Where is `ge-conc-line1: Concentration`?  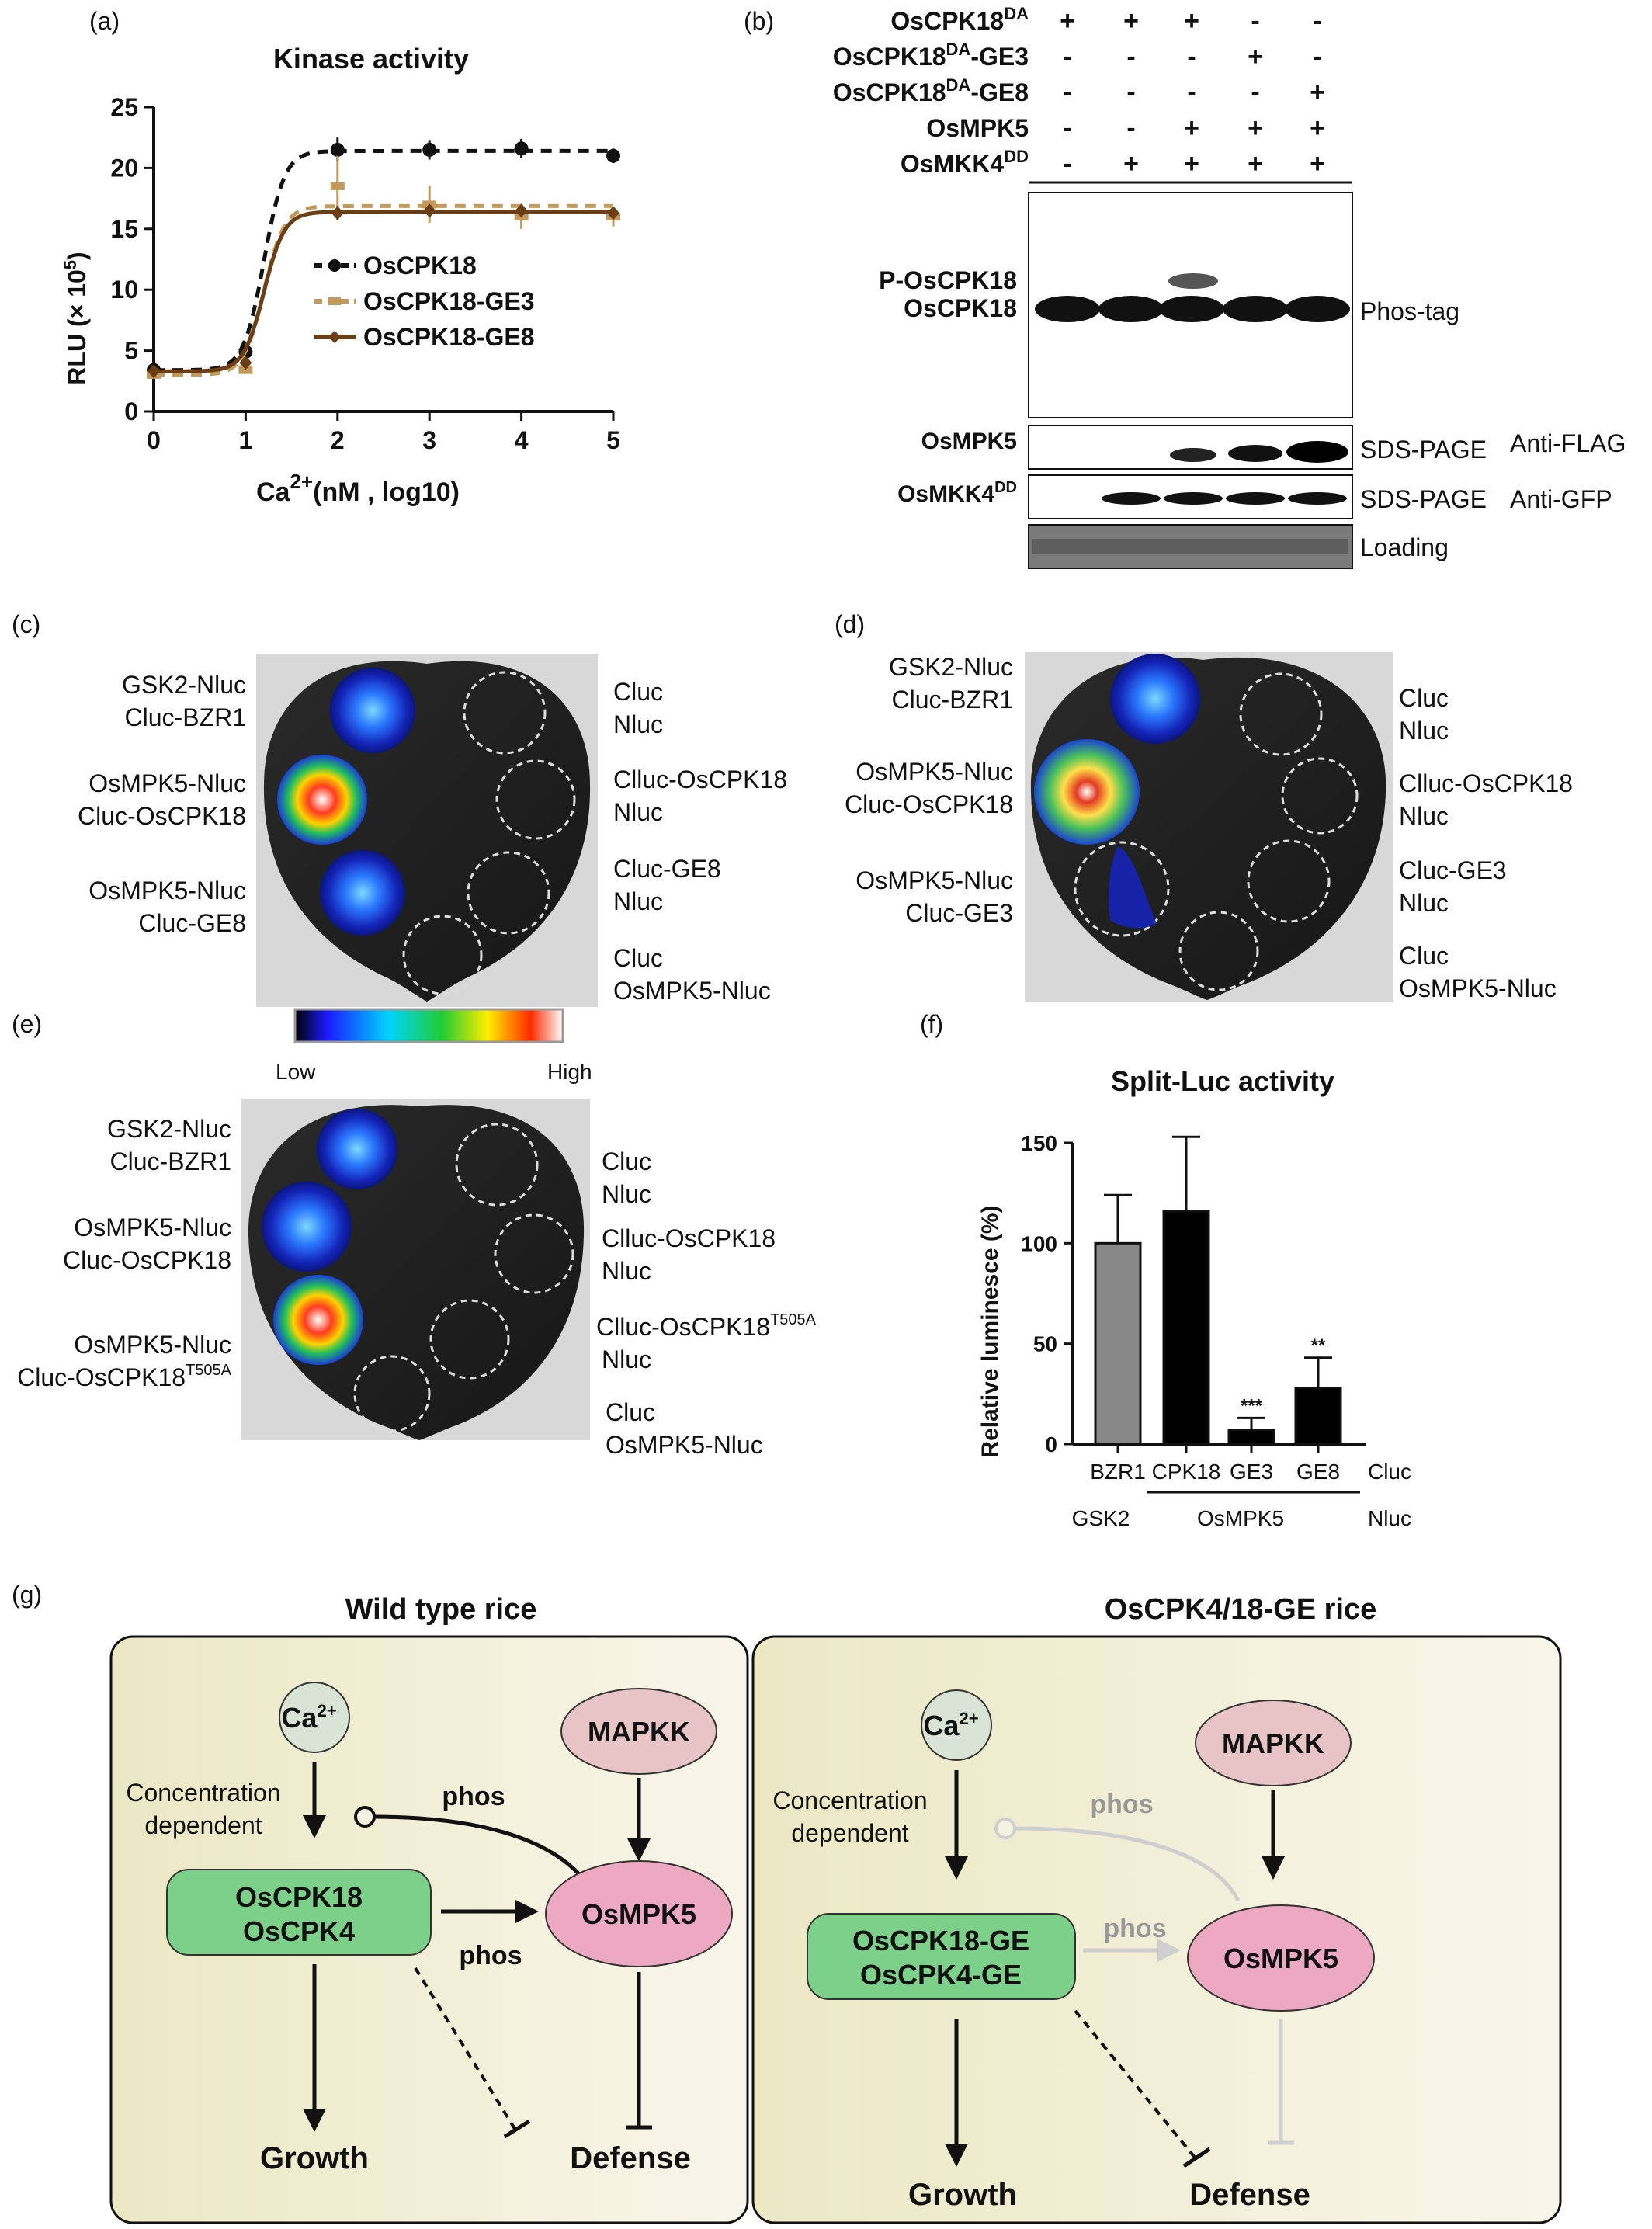 ge-conc-line1: Concentration is located at coordinates (849, 1800).